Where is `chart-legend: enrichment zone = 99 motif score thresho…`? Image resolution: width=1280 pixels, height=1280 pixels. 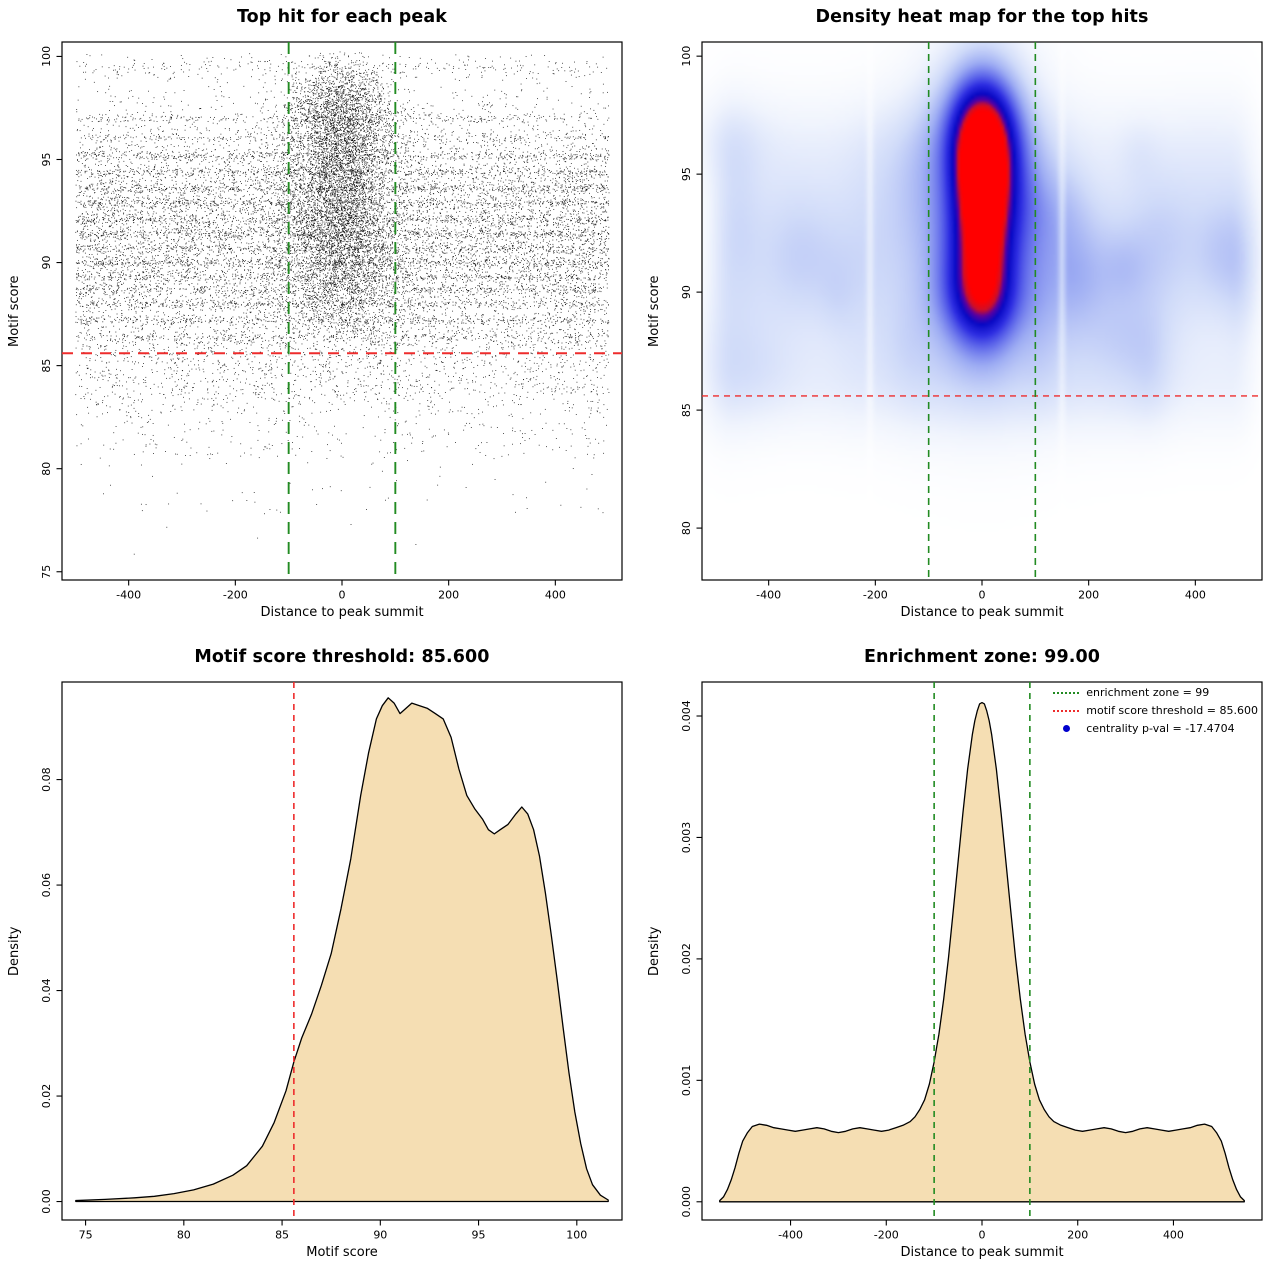 chart-legend: enrichment zone = 99 motif score thresho… is located at coordinates (1155, 710).